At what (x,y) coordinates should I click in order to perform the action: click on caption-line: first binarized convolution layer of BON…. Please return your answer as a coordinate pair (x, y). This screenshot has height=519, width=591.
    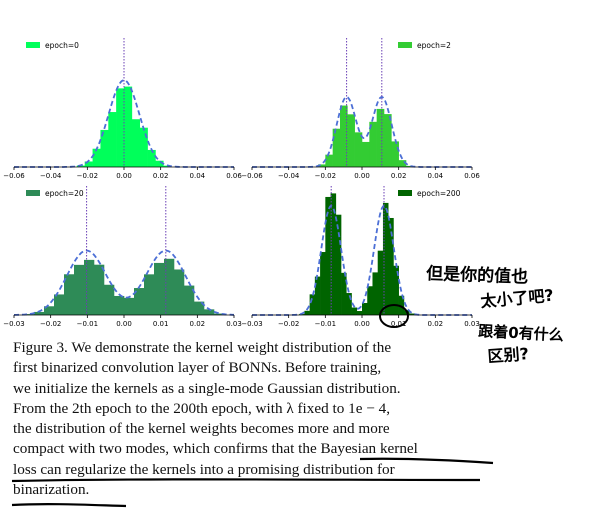
    Looking at the image, I should click on (197, 368).